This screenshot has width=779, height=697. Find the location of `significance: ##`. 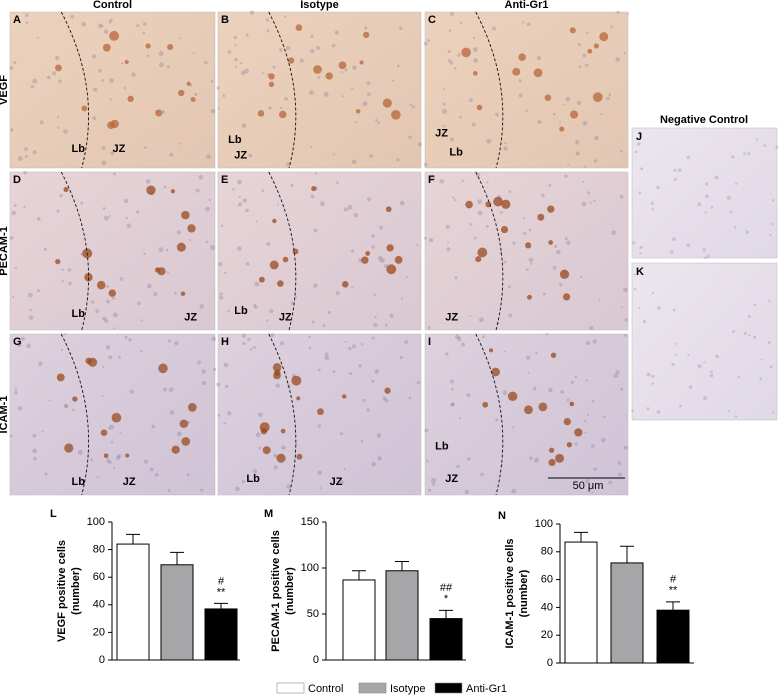

significance: ## is located at coordinates (446, 588).